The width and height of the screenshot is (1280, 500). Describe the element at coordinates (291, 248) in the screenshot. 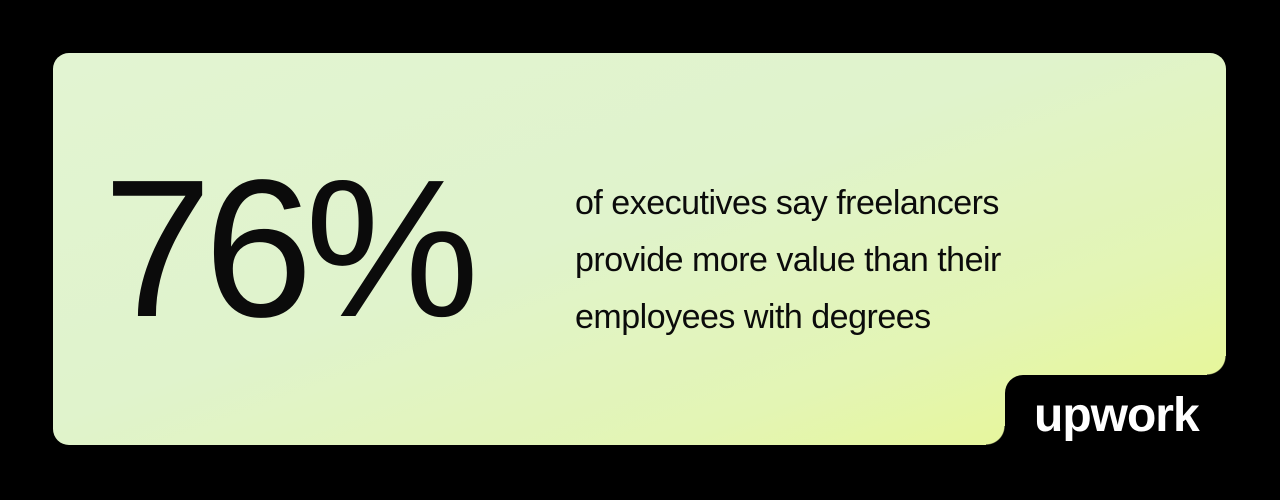

I see `stat-value: 76%` at that location.